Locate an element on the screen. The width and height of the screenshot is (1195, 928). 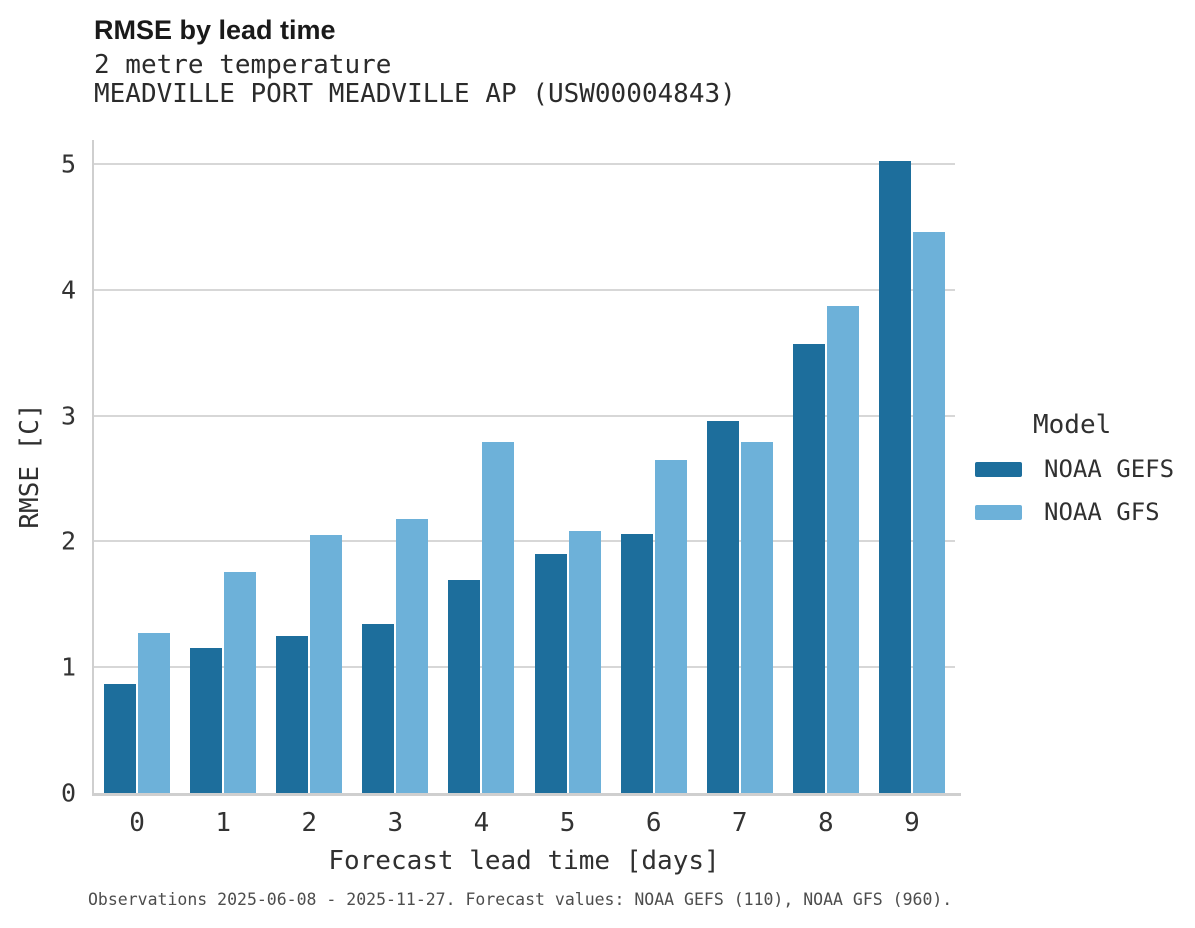
legend-entry-noaa-gfs: NOAA GFS is located at coordinates (1082, 512).